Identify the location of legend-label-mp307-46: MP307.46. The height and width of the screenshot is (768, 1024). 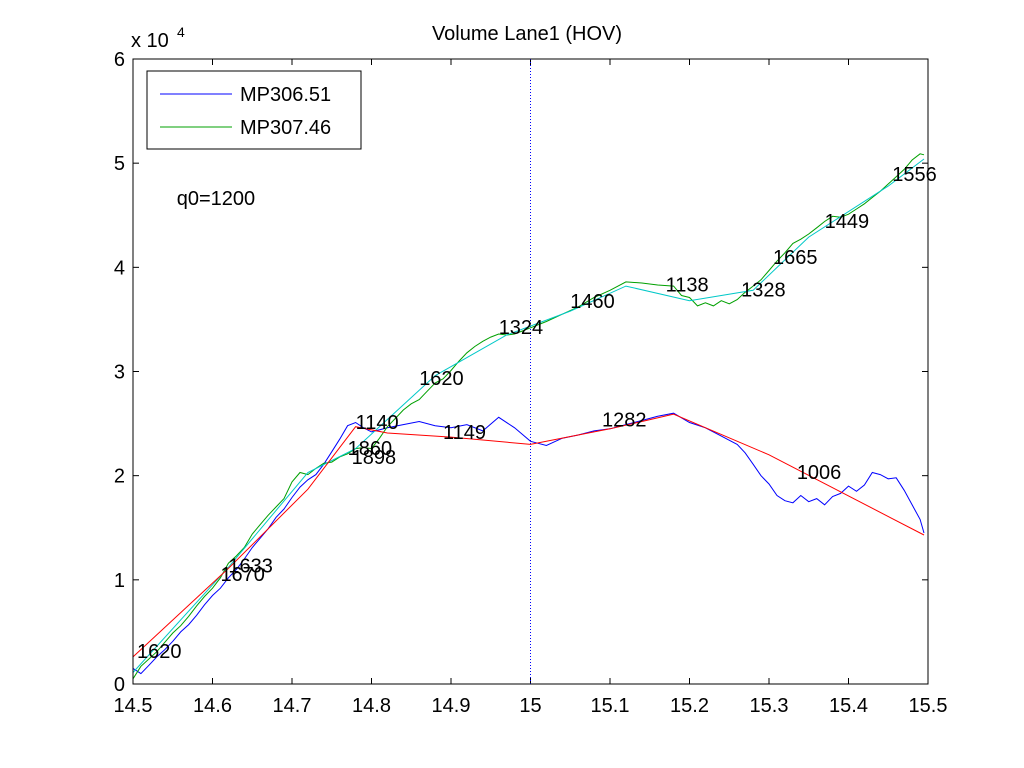
(285, 128).